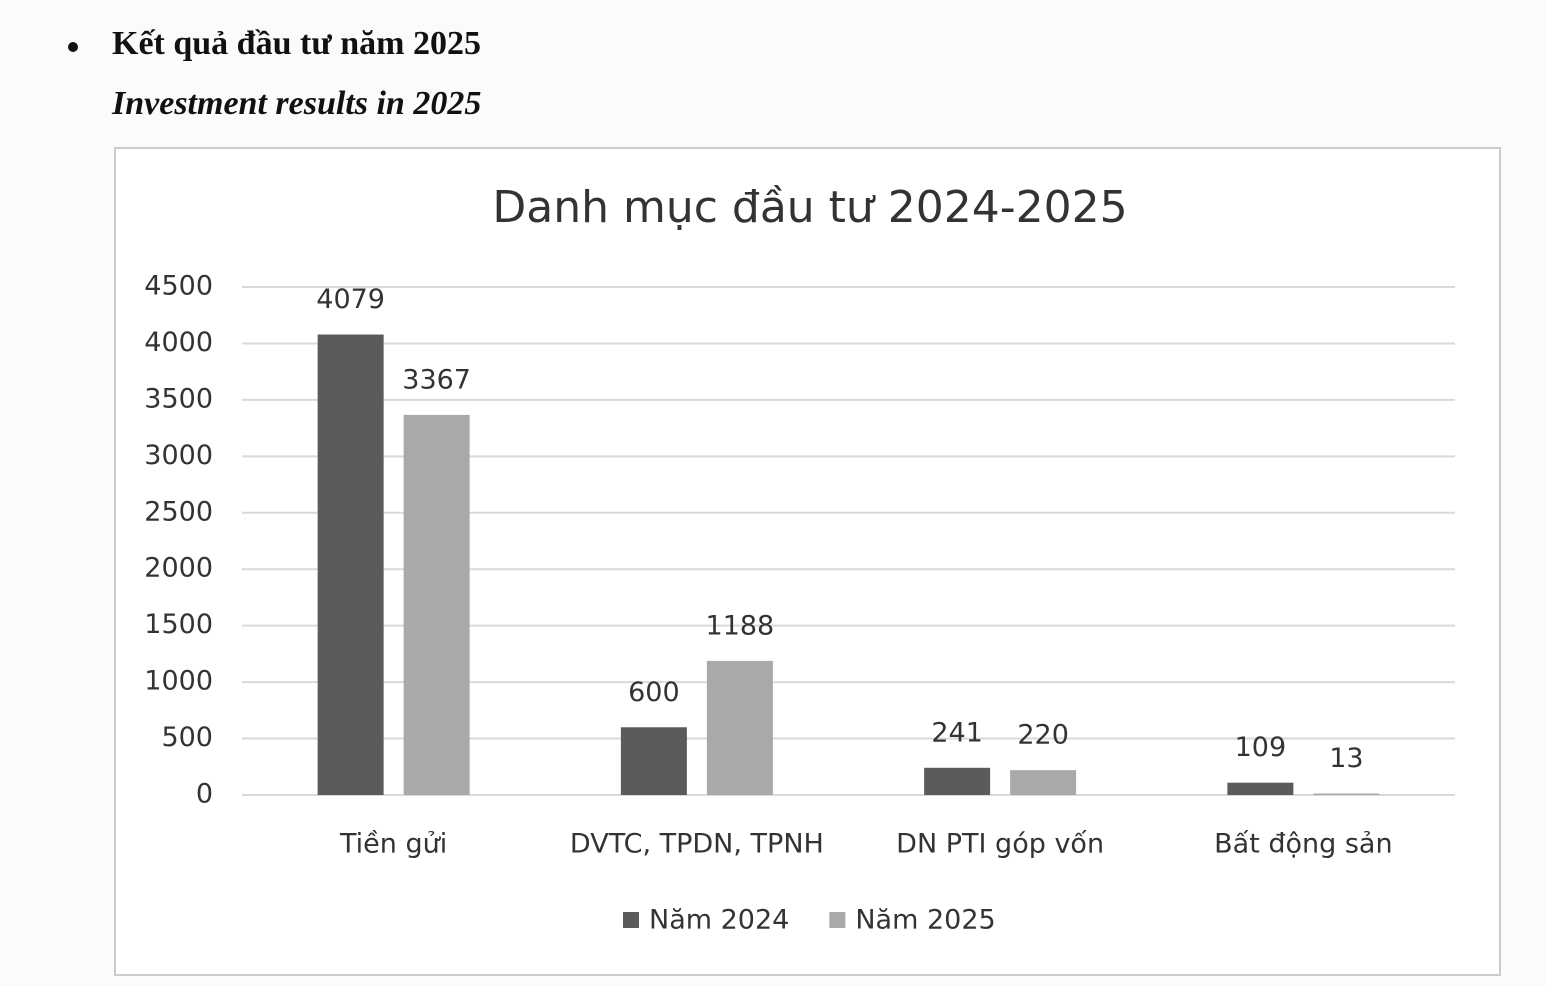 The width and height of the screenshot is (1547, 986). Describe the element at coordinates (436, 379) in the screenshot. I see `data-label: 3367` at that location.